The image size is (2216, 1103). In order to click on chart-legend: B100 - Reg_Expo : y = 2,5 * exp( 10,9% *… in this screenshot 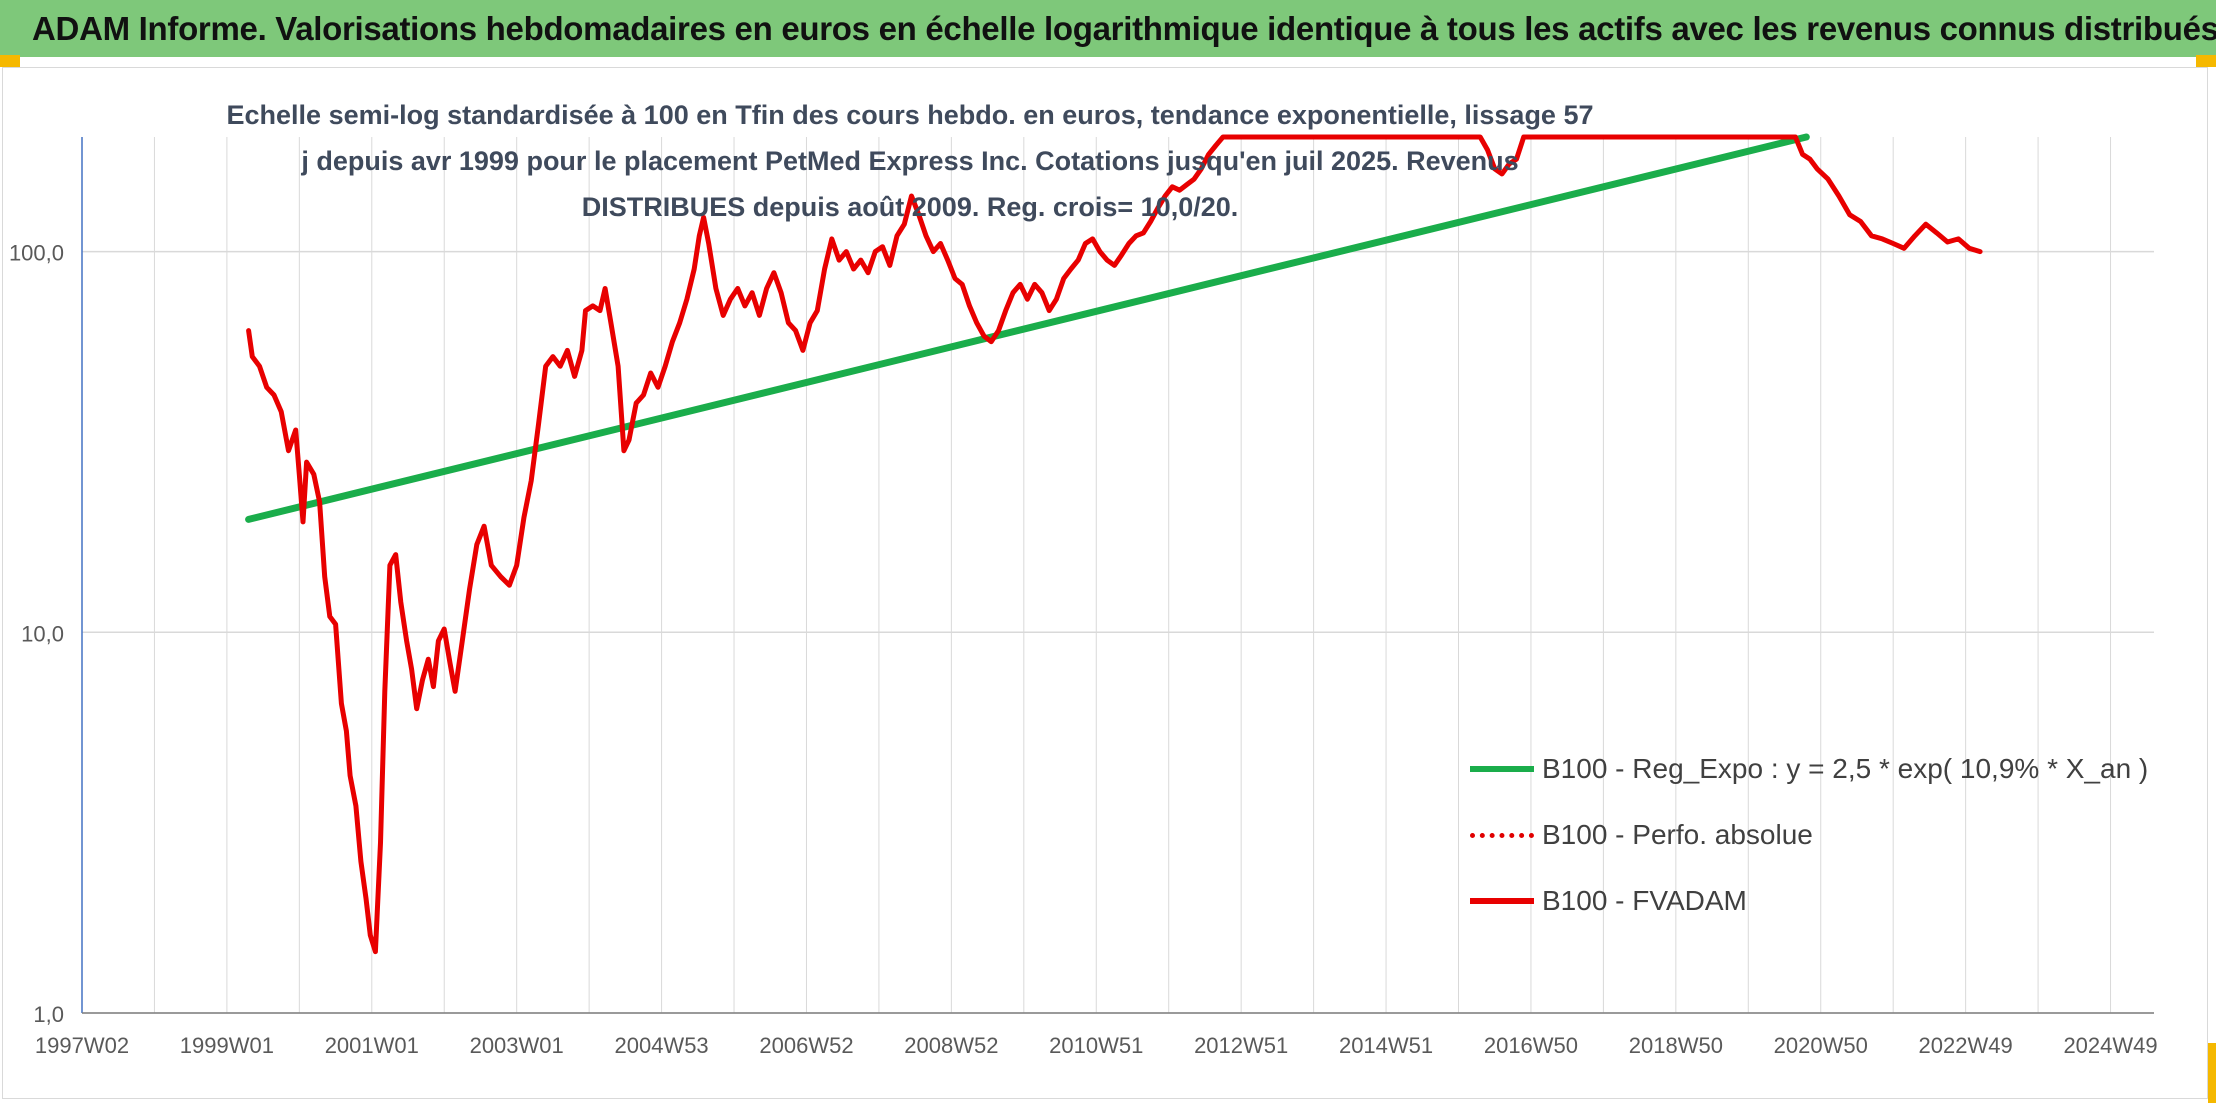, I will do `click(1820, 835)`.